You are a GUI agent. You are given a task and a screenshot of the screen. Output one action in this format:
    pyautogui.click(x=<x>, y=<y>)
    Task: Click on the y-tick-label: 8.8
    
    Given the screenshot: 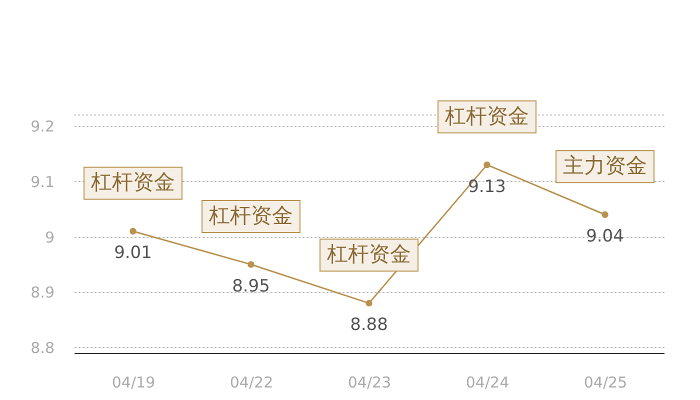 What is the action you would take?
    pyautogui.click(x=42, y=347)
    